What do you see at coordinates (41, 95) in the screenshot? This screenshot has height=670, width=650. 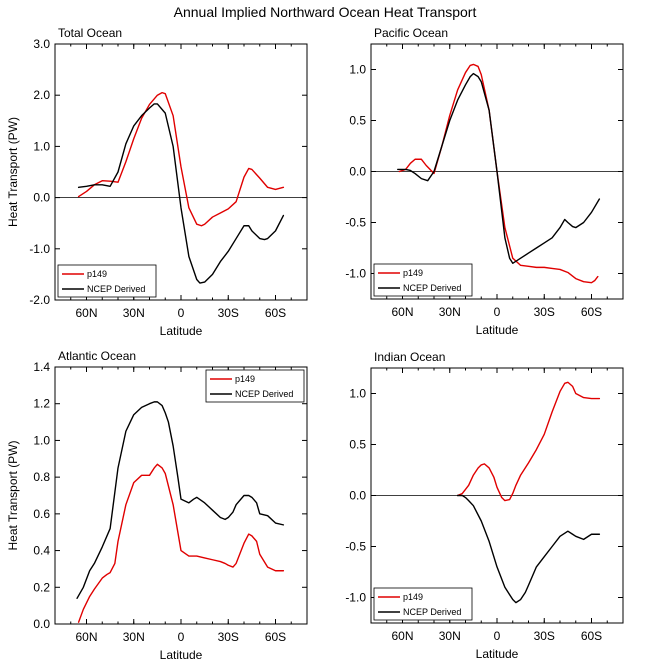 I see `y-tick-label: 2.0` at bounding box center [41, 95].